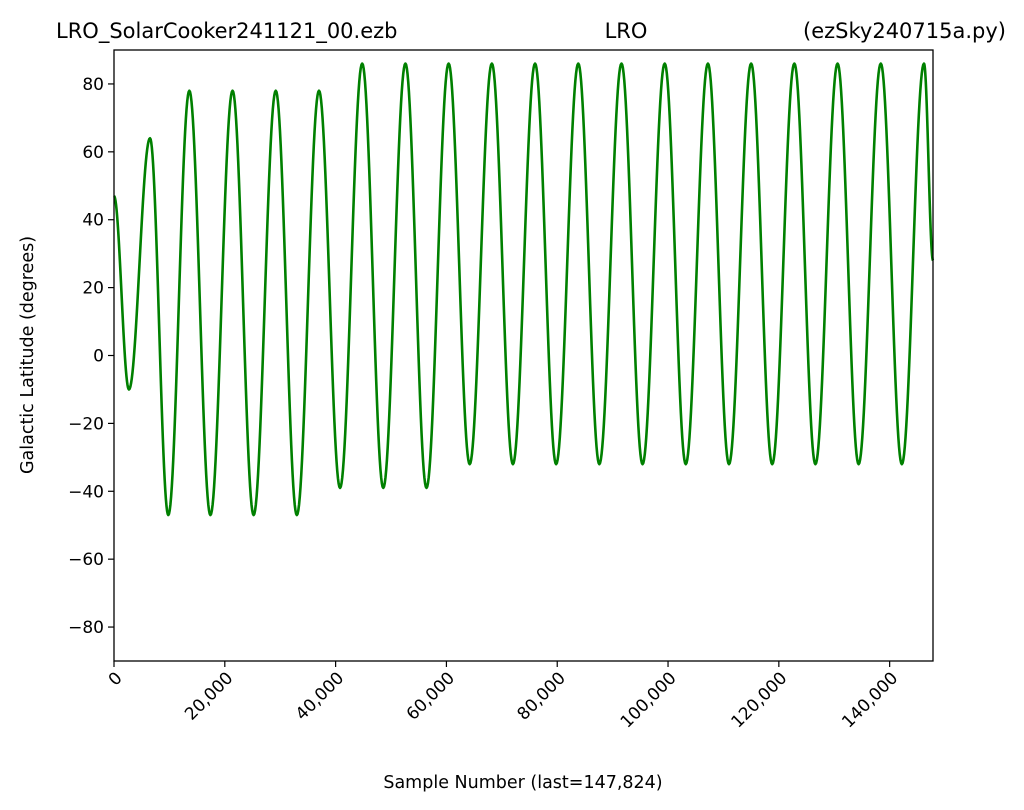 The width and height of the screenshot is (1024, 810). Describe the element at coordinates (86, 628) in the screenshot. I see `y-tick-label: −80` at that location.